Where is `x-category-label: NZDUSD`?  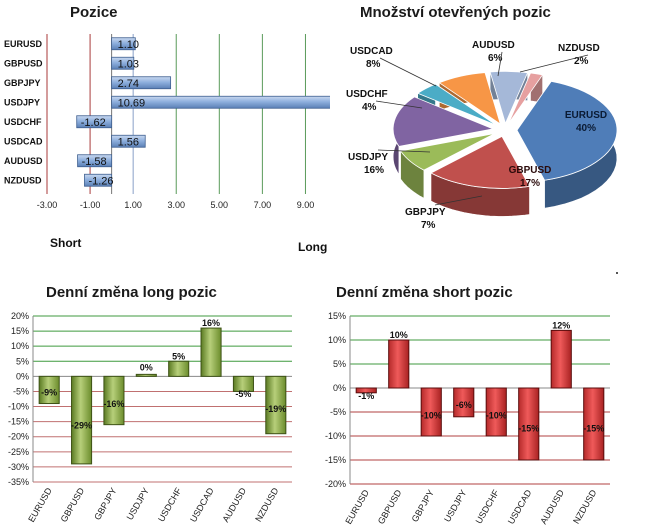
x-category-label: NZDUSD is located at coordinates (267, 505).